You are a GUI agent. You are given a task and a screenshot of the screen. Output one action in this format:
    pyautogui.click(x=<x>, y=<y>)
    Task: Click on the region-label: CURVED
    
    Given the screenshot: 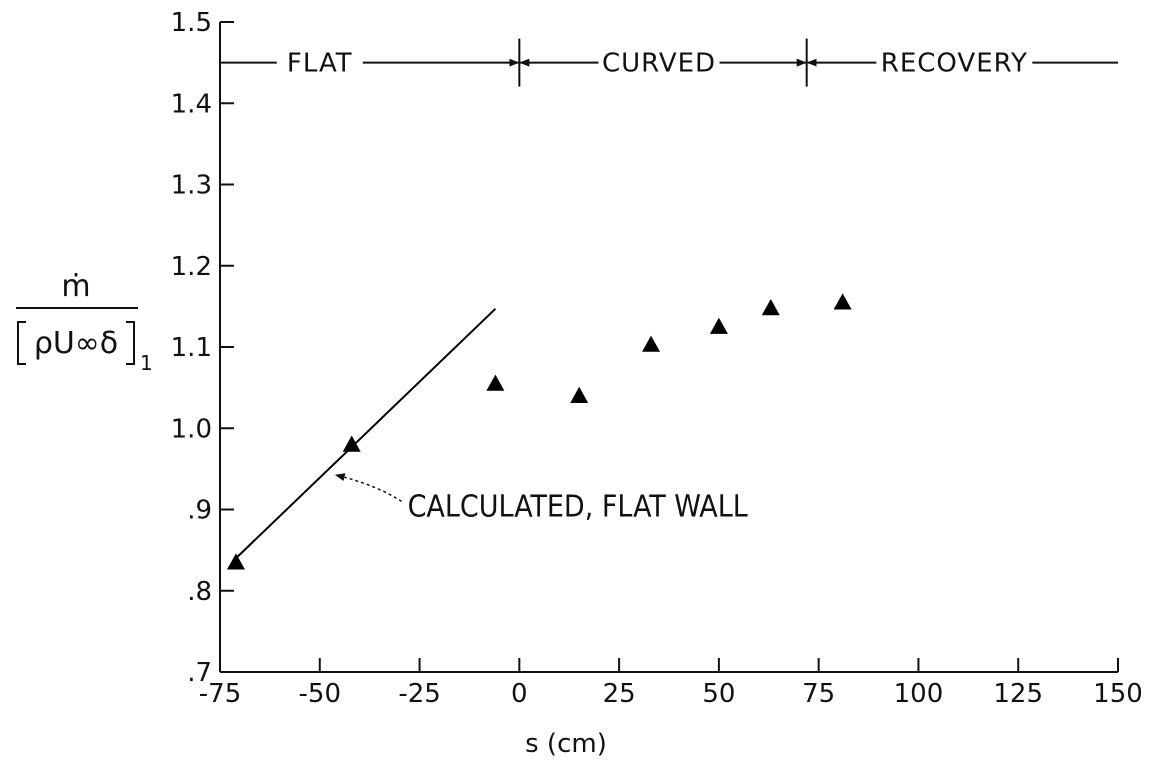 What is the action you would take?
    pyautogui.click(x=659, y=64)
    